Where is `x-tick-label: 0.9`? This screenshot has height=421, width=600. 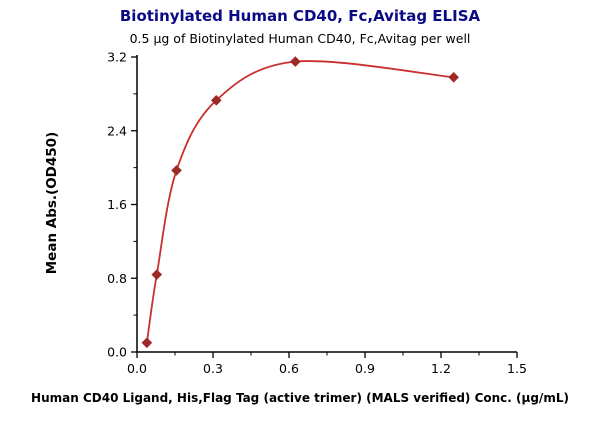 x-tick-label: 0.9 is located at coordinates (365, 368).